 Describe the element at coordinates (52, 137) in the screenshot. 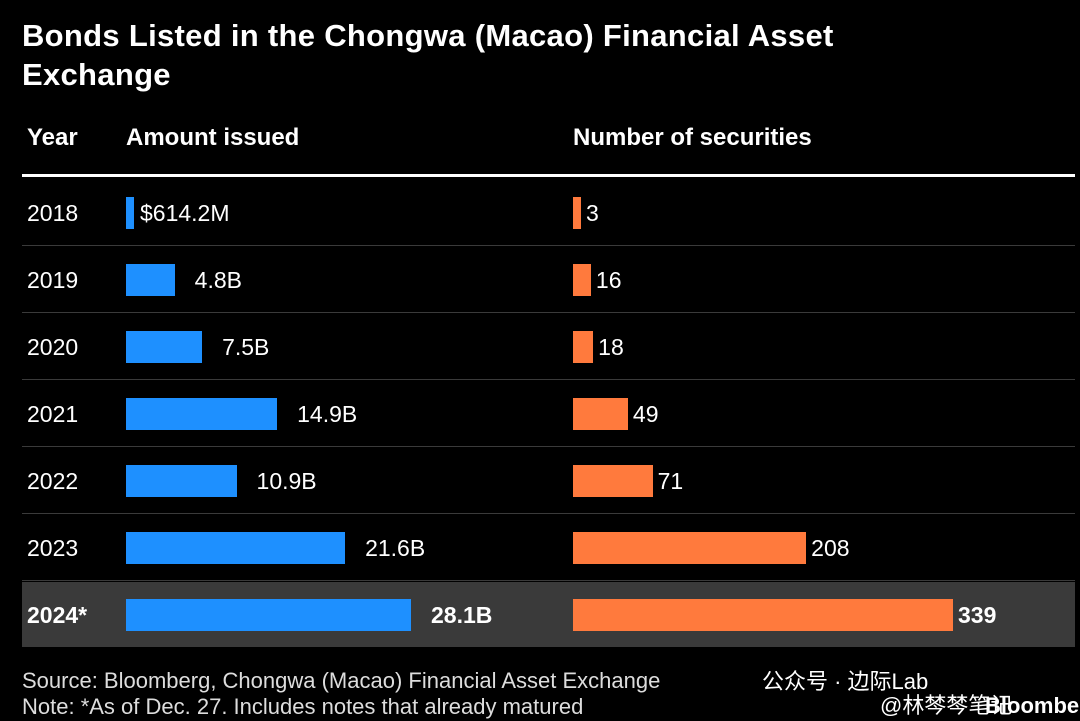

I see `column-header-year: Year` at that location.